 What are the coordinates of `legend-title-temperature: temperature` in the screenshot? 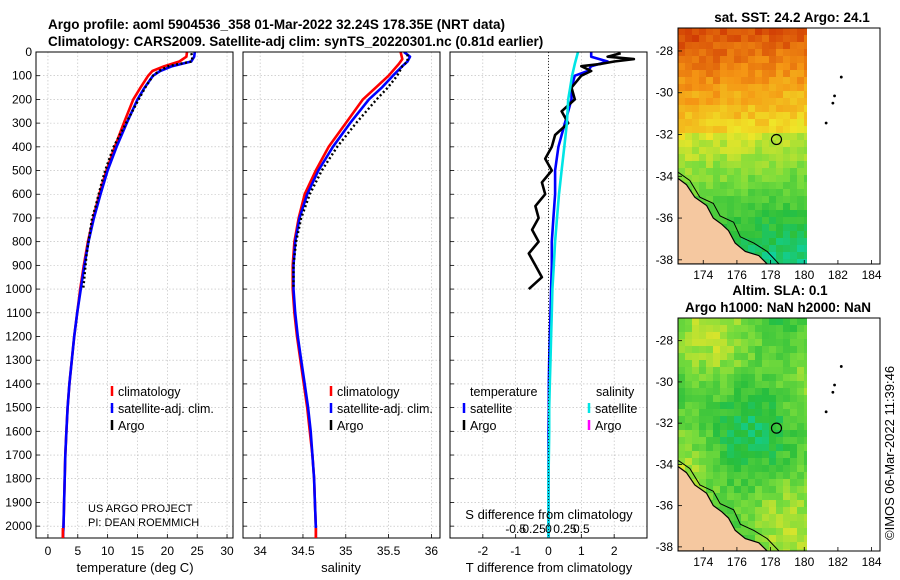 It's located at (503, 392).